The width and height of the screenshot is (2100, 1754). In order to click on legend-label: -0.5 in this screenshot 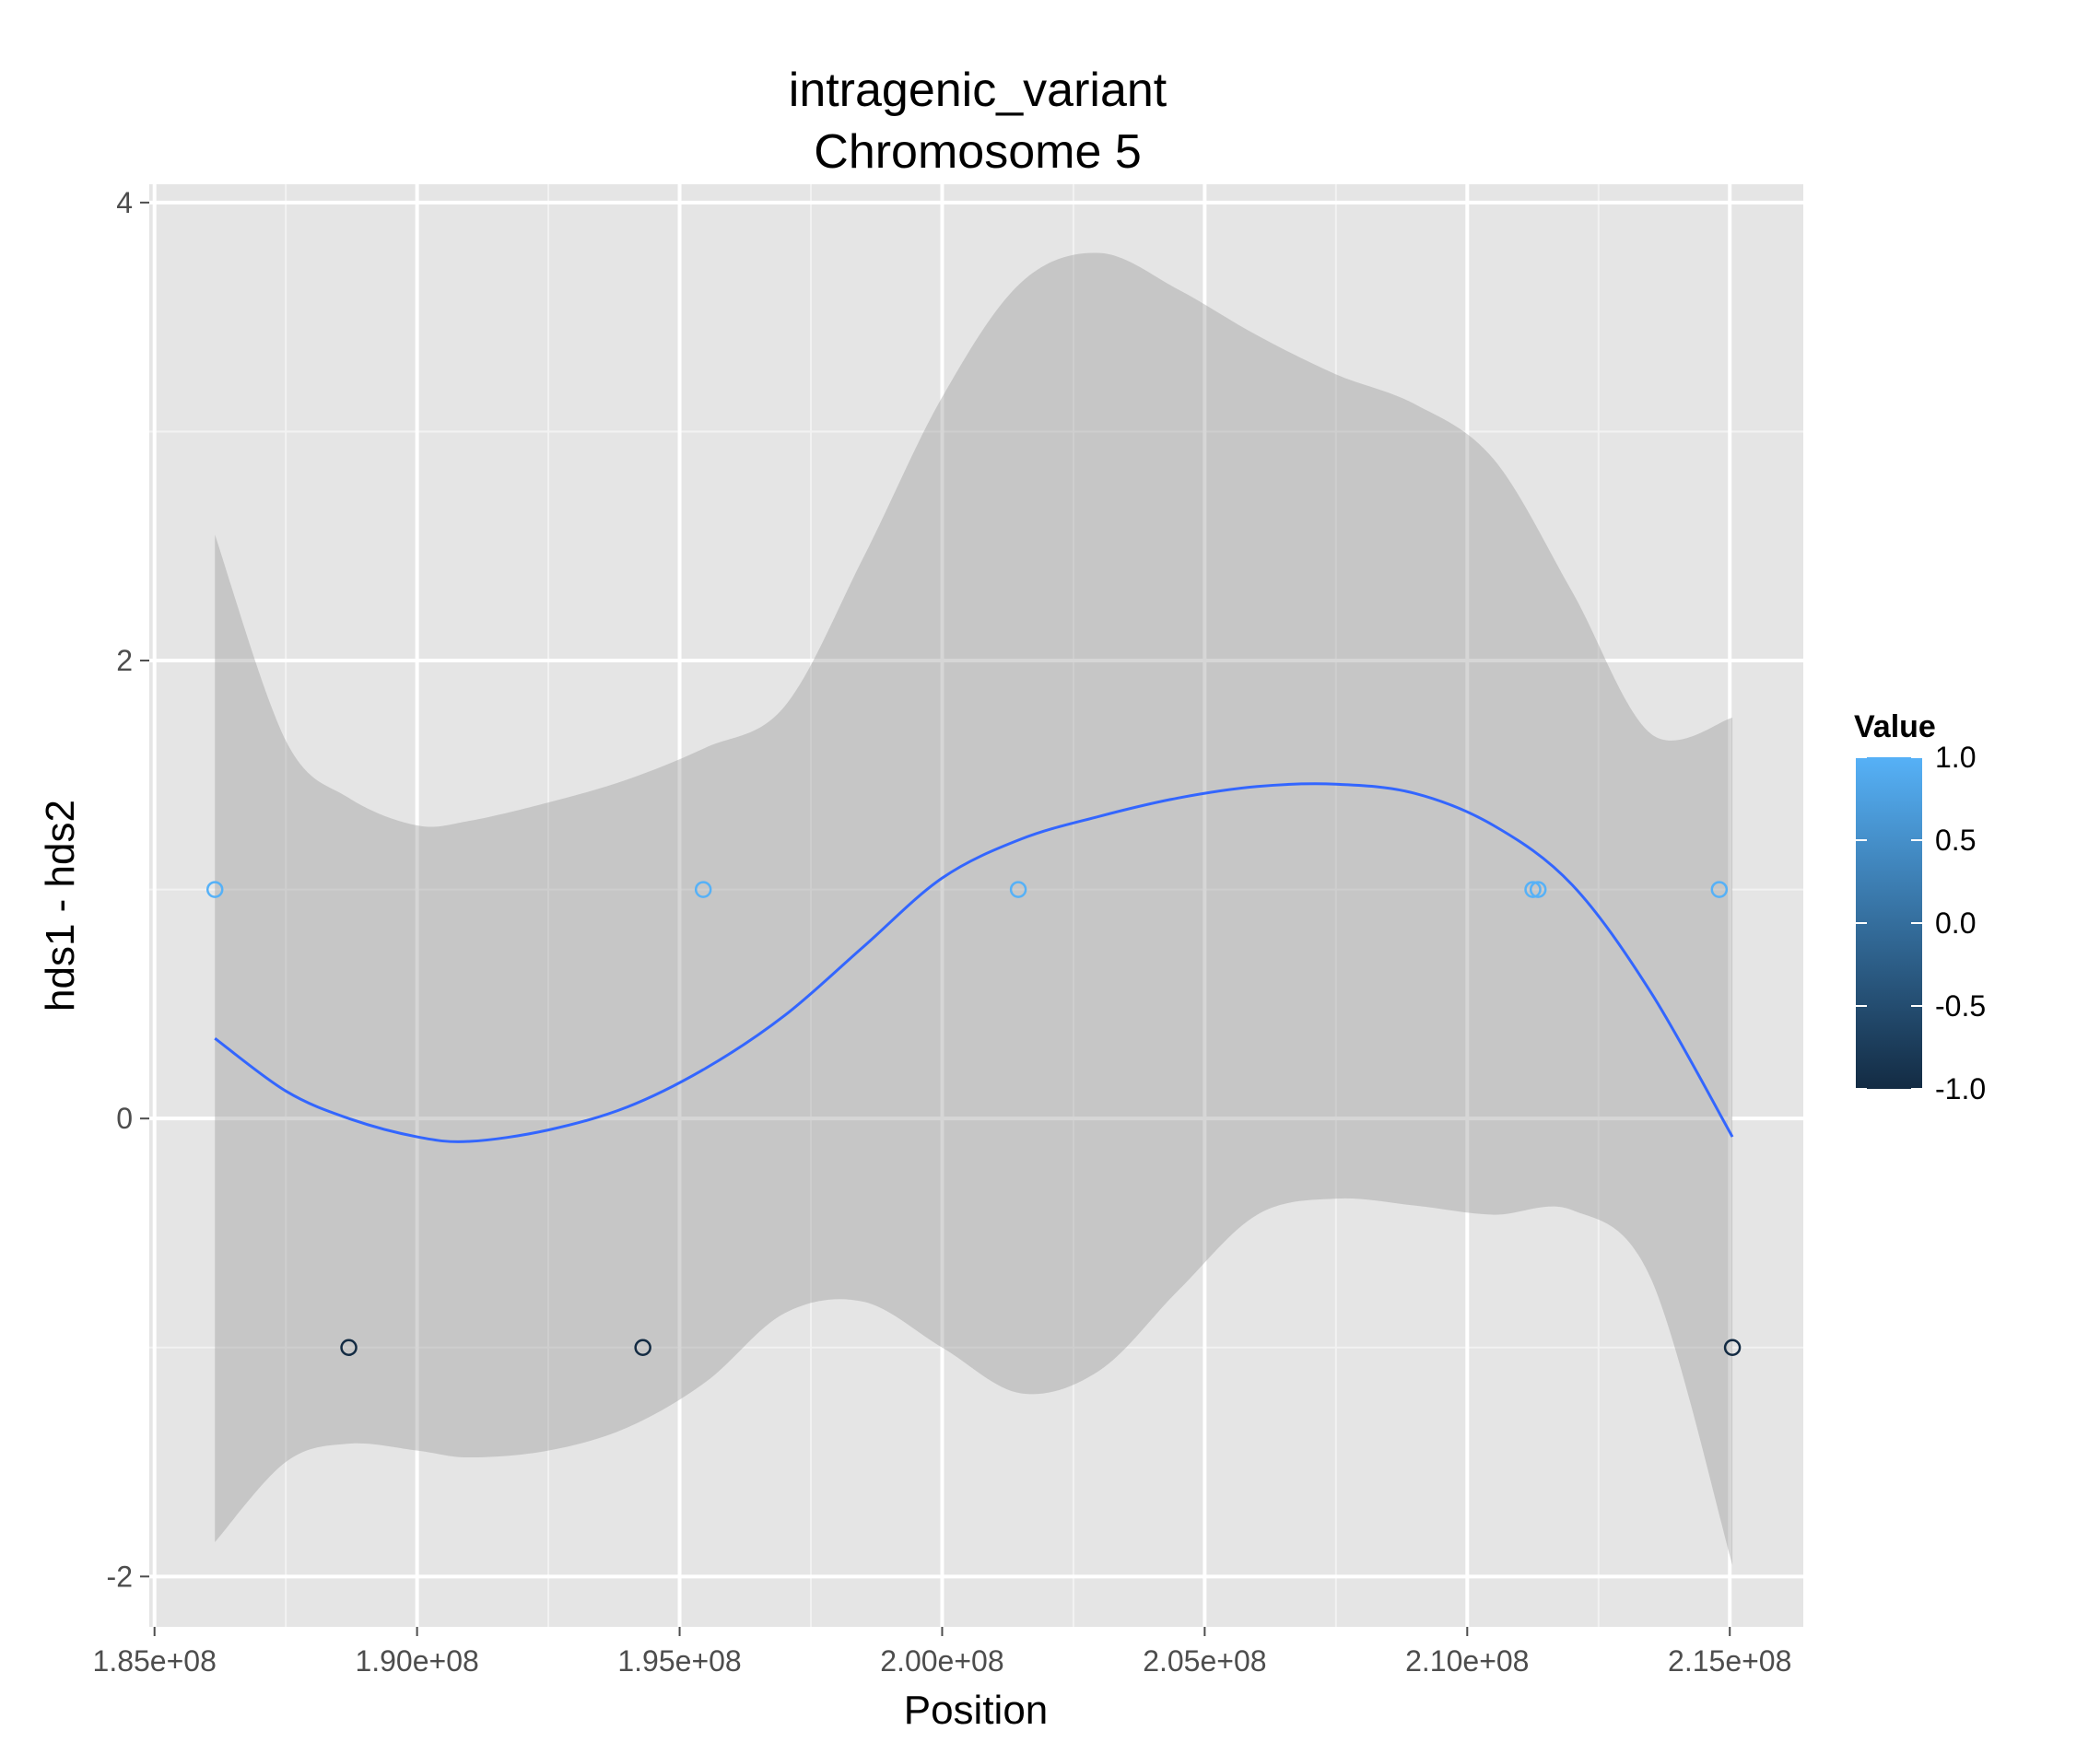, I will do `click(1960, 1006)`.